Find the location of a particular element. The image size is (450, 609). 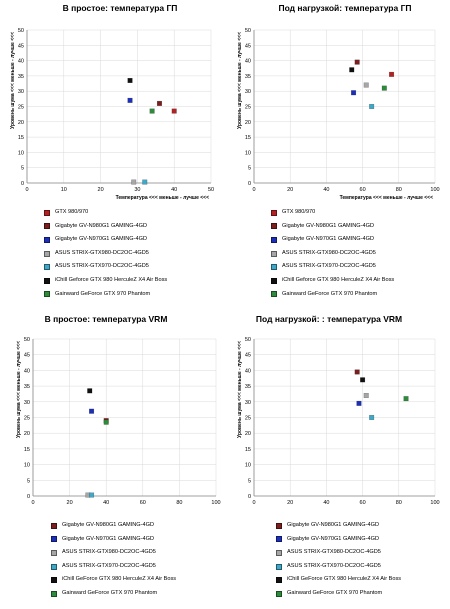

y-tick-label: 10 is located at coordinates (248, 466).